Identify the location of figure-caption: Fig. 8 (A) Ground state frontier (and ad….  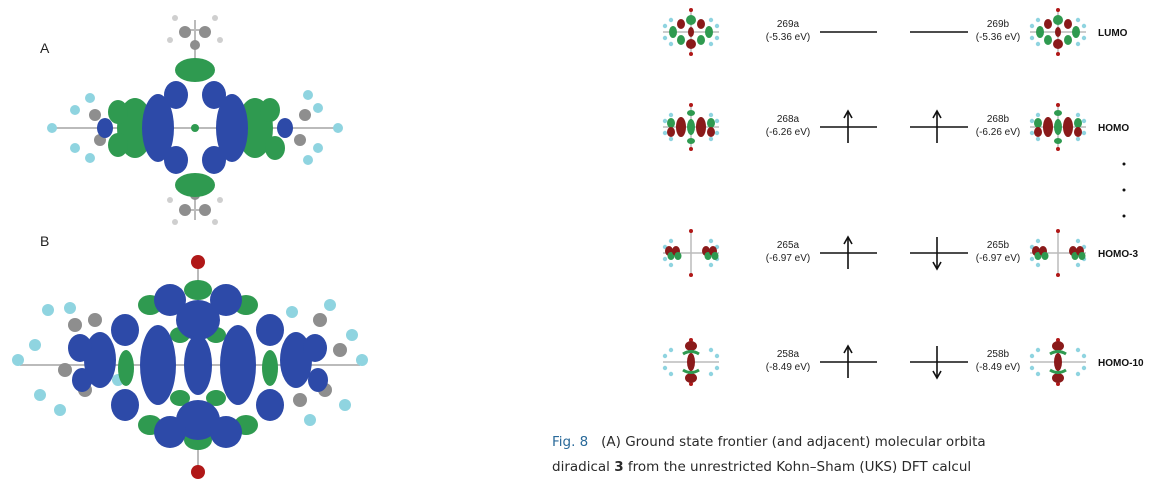
(860, 455).